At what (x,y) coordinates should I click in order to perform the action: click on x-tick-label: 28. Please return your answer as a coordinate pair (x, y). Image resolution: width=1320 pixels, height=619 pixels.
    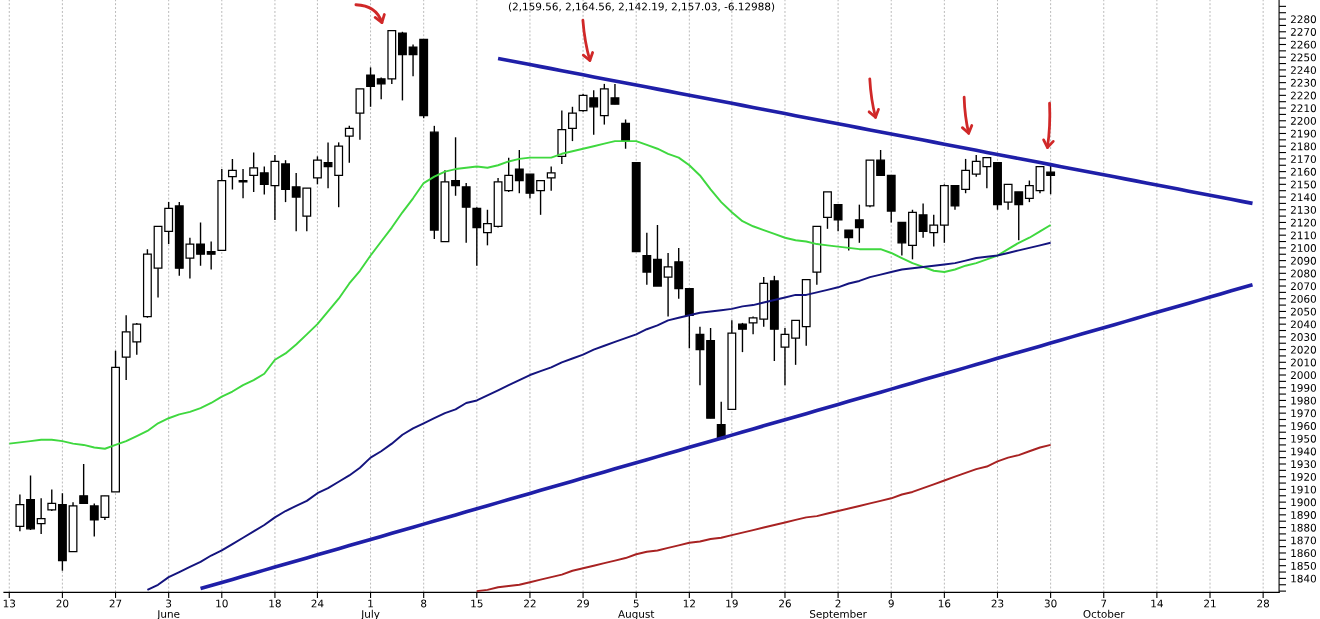
    Looking at the image, I should click on (1263, 603).